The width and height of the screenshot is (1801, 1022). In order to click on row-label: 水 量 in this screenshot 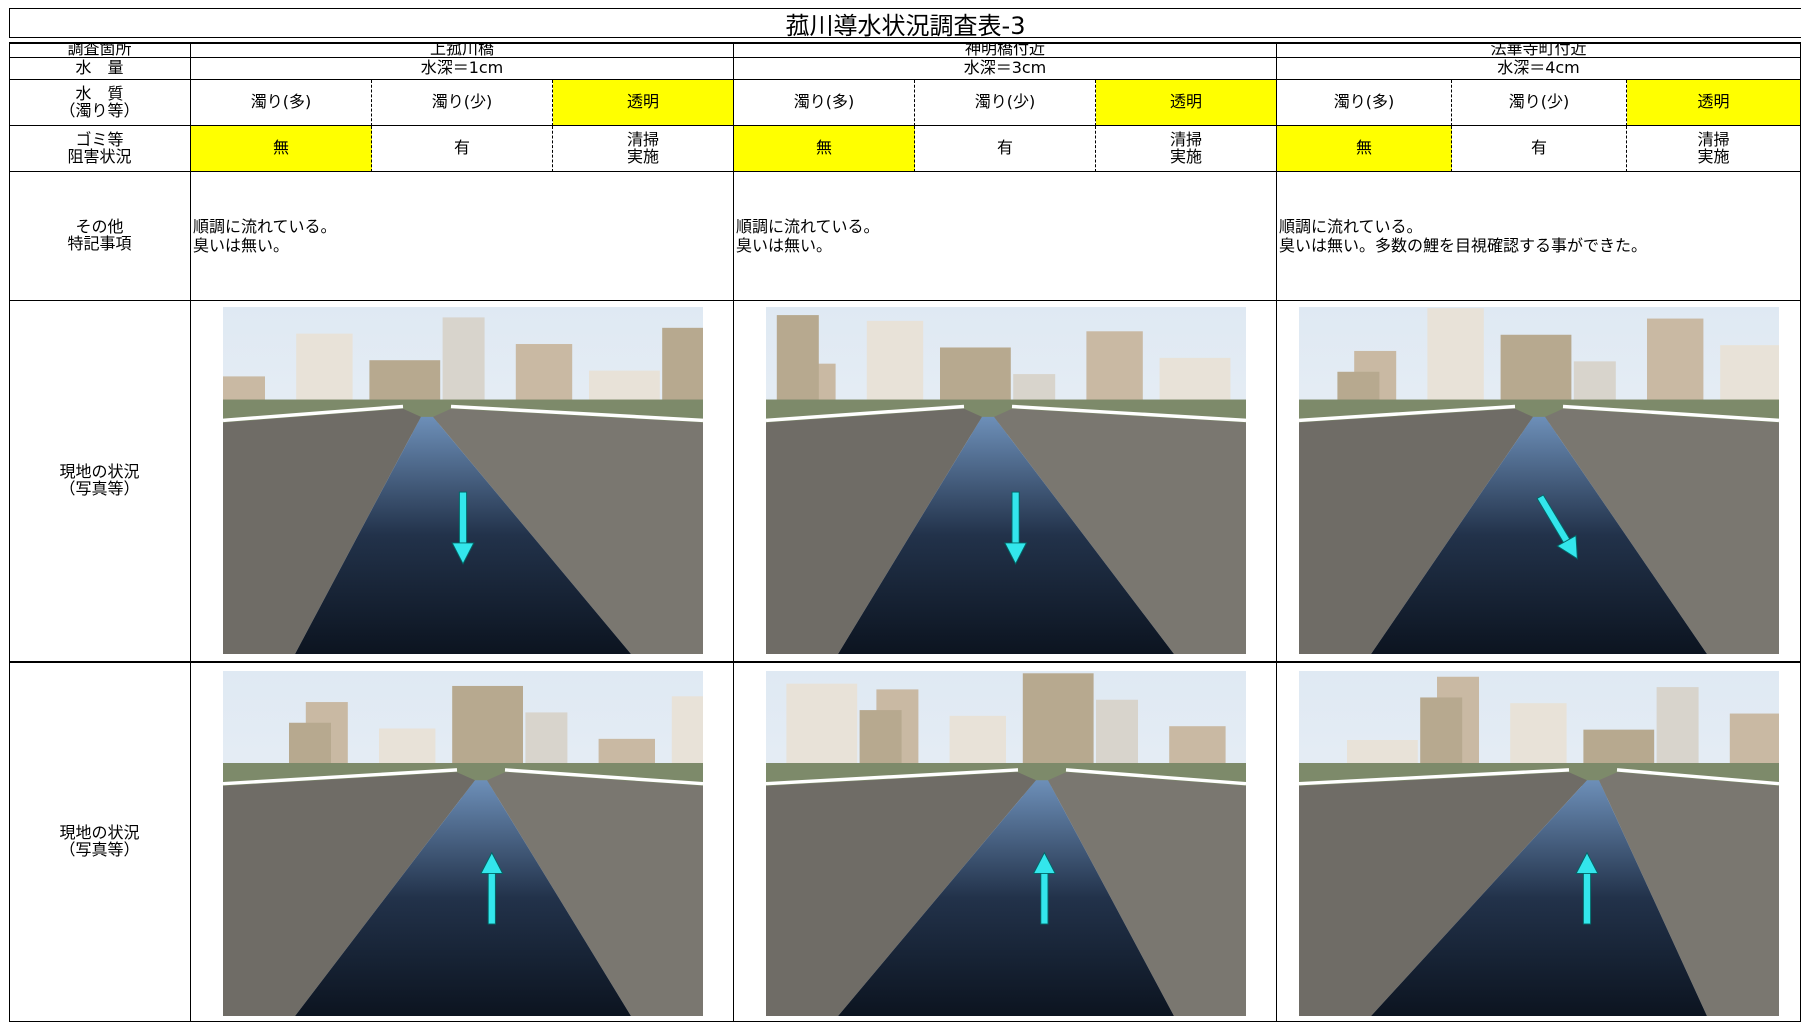, I will do `click(100, 69)`.